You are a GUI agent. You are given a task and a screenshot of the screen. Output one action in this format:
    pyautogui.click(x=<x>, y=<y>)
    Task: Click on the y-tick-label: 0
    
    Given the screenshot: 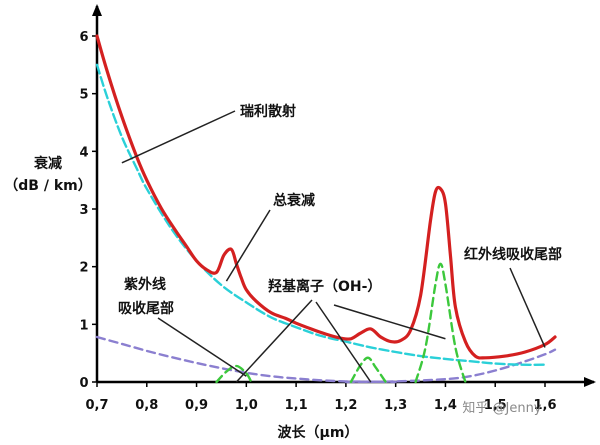 What is the action you would take?
    pyautogui.click(x=83, y=383)
    